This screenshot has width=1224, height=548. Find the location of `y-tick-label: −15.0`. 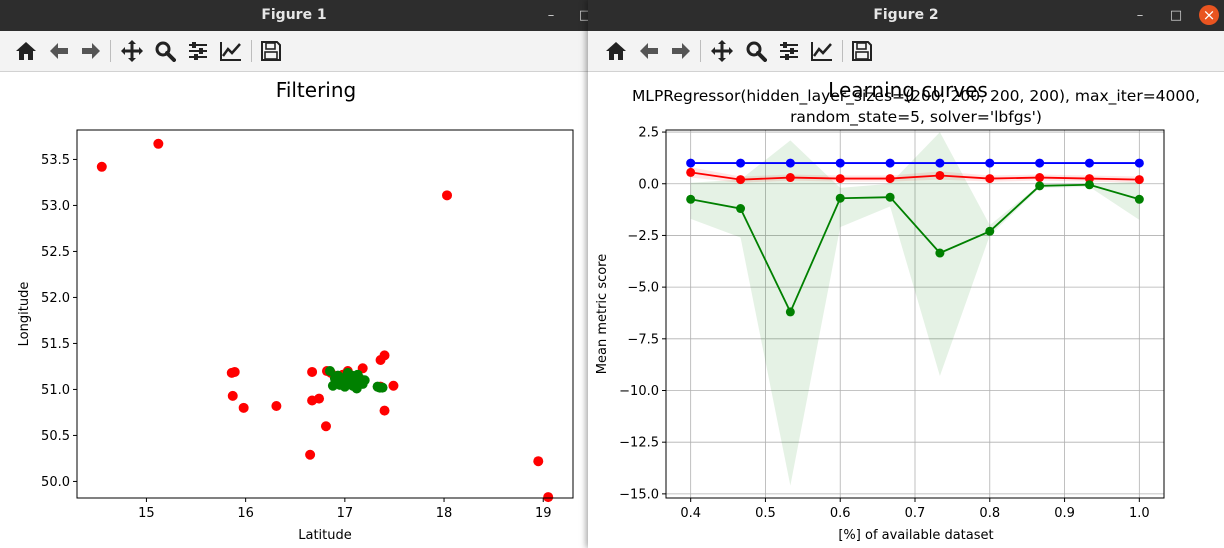

y-tick-label: −15.0 is located at coordinates (639, 494).